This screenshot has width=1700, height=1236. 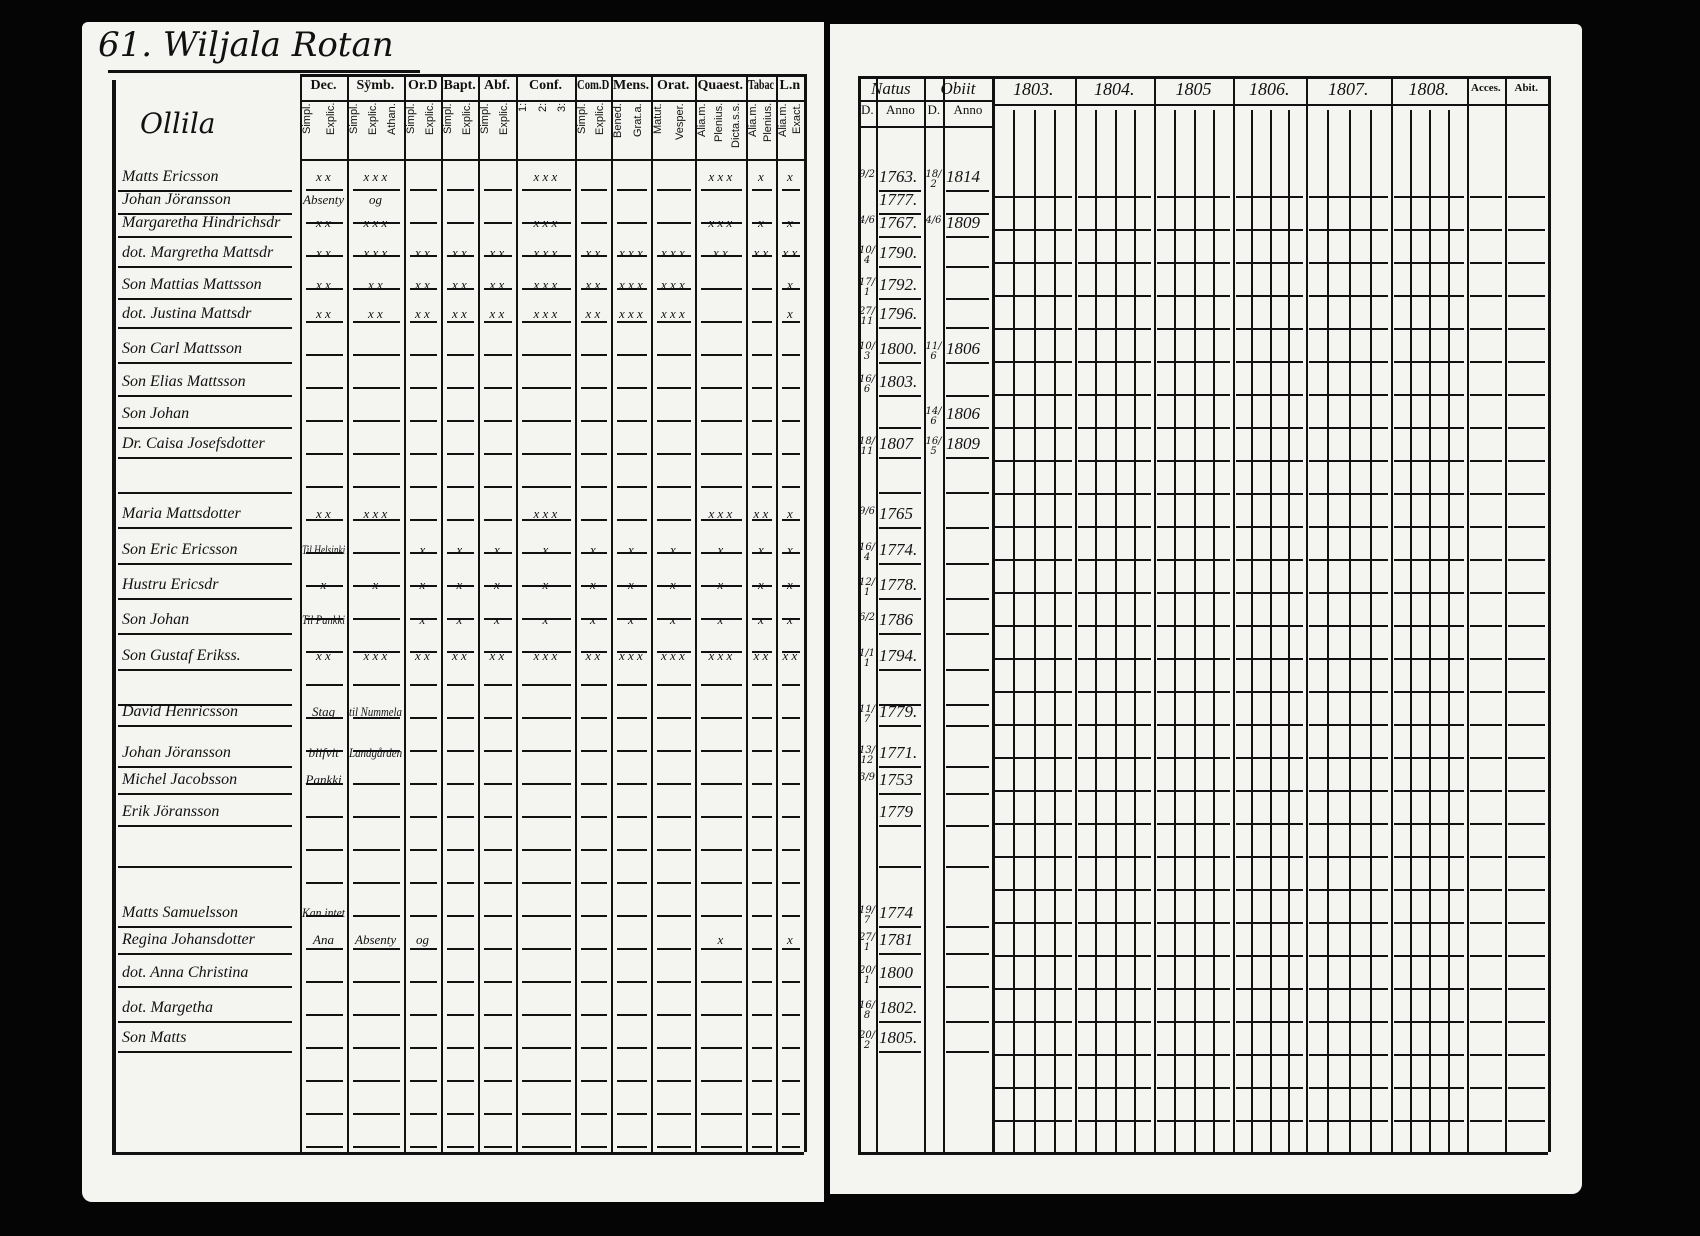 What do you see at coordinates (246, 45) in the screenshot?
I see `page-title: 61. Wiljala Rotan` at bounding box center [246, 45].